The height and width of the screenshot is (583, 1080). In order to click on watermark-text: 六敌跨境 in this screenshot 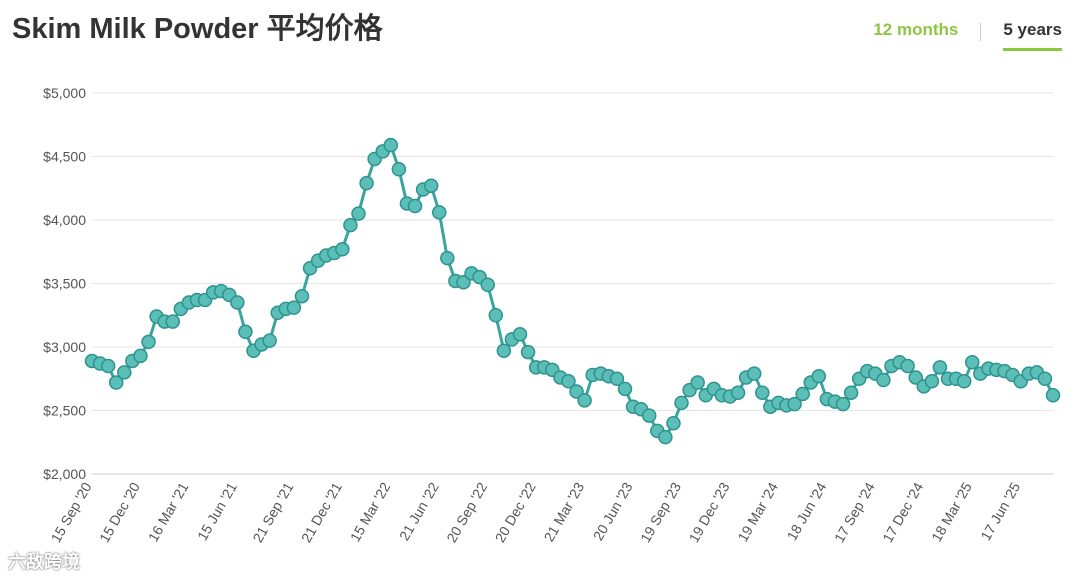, I will do `click(44, 562)`.